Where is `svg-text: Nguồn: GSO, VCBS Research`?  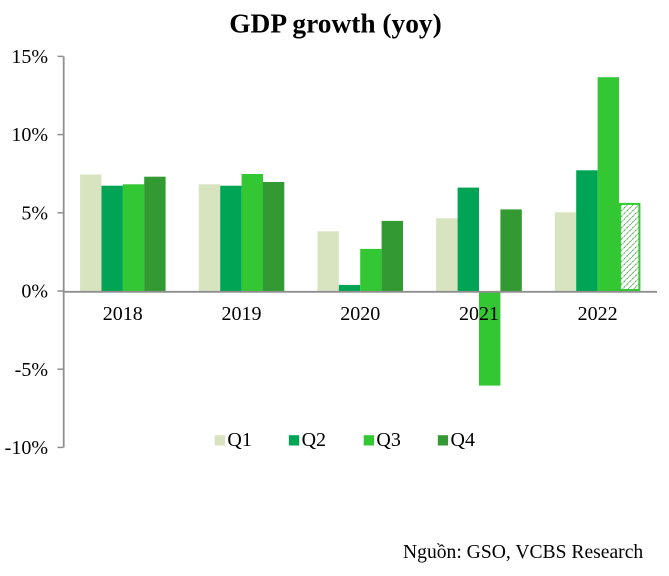
svg-text: Nguồn: GSO, VCBS Research is located at coordinates (523, 552).